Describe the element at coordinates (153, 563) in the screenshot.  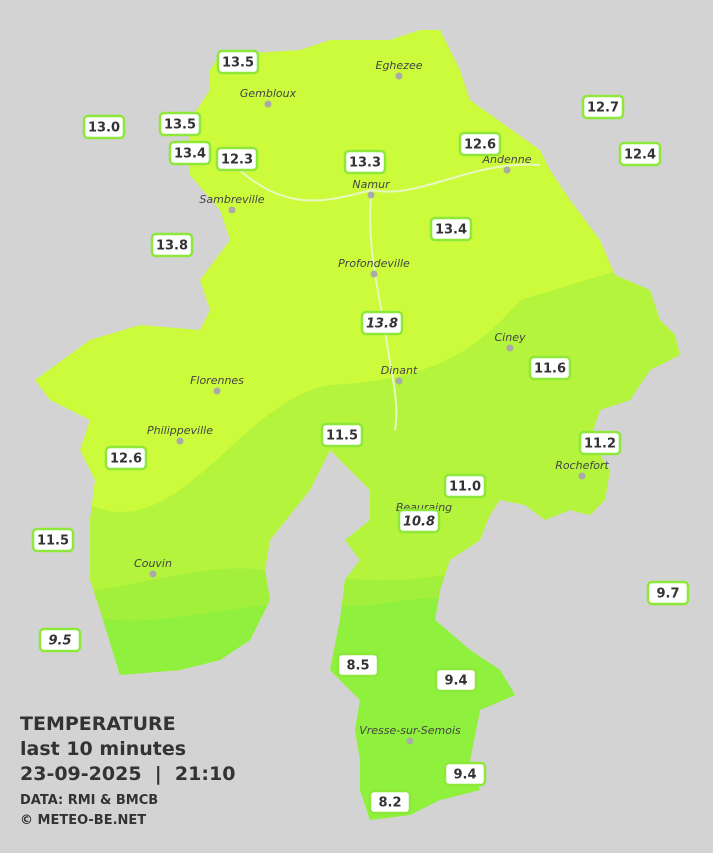
I see `city-label: Couvin` at that location.